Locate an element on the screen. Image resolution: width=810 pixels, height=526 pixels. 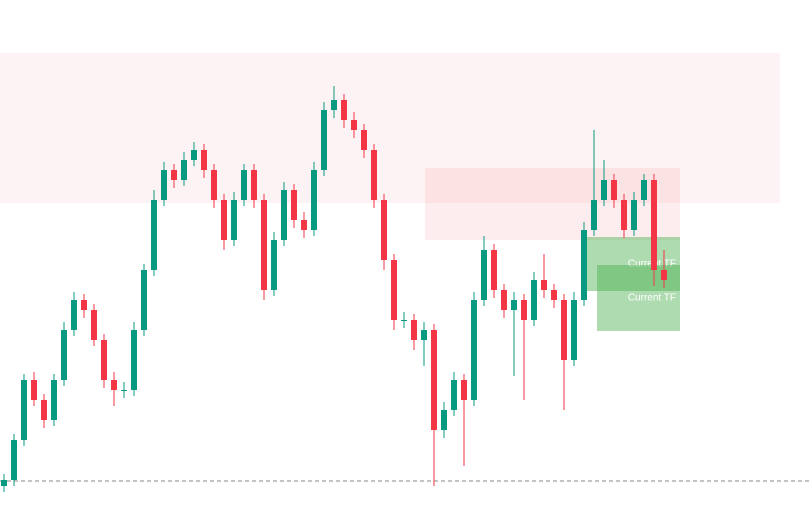
zone is located at coordinates (552, 204).